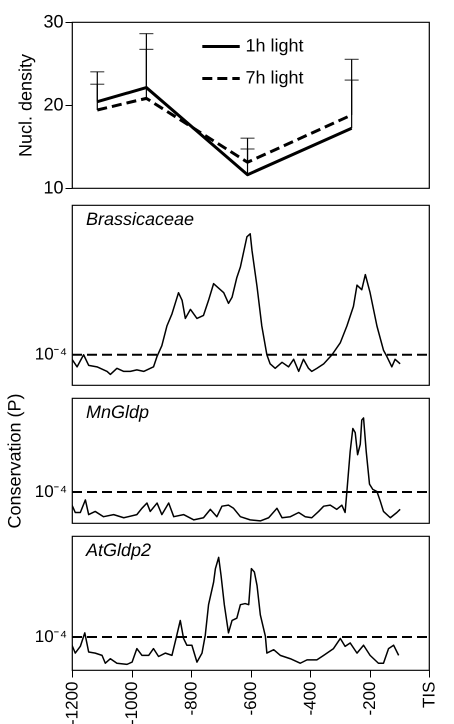 The image size is (454, 724). What do you see at coordinates (14, 461) in the screenshot?
I see `y-axis-title: Conservation (P)` at bounding box center [14, 461].